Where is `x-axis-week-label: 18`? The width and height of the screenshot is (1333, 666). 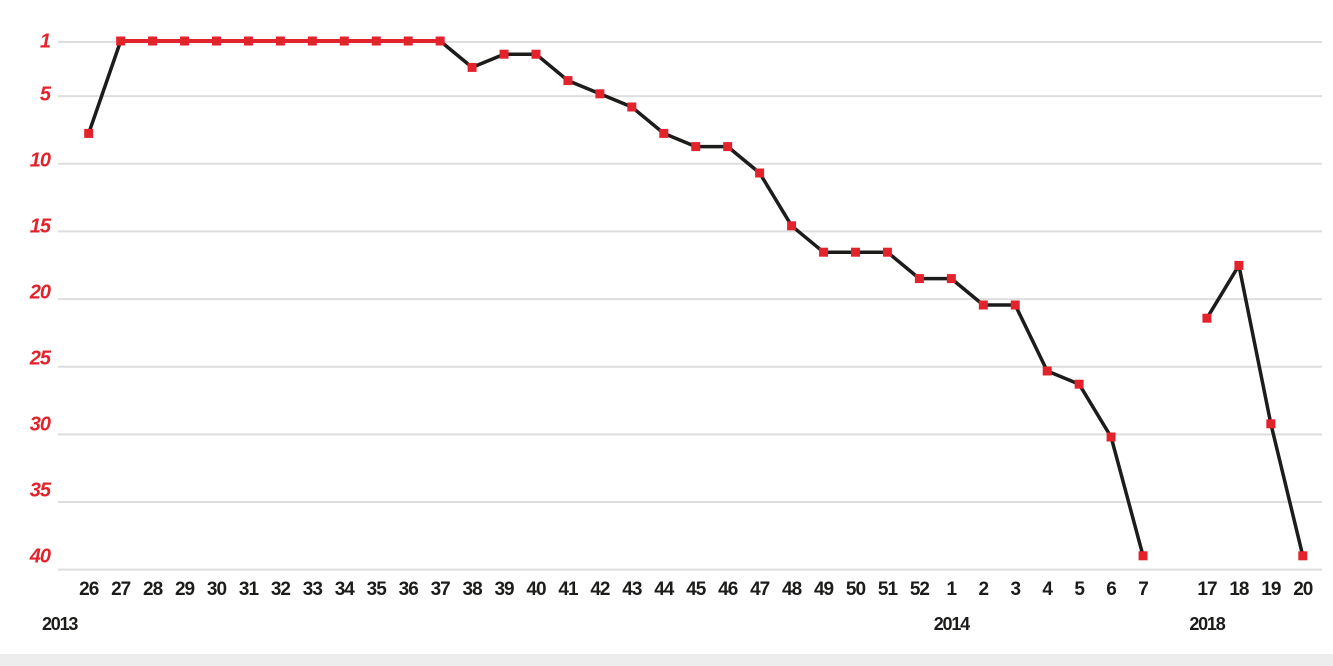 x-axis-week-label: 18 is located at coordinates (1239, 589).